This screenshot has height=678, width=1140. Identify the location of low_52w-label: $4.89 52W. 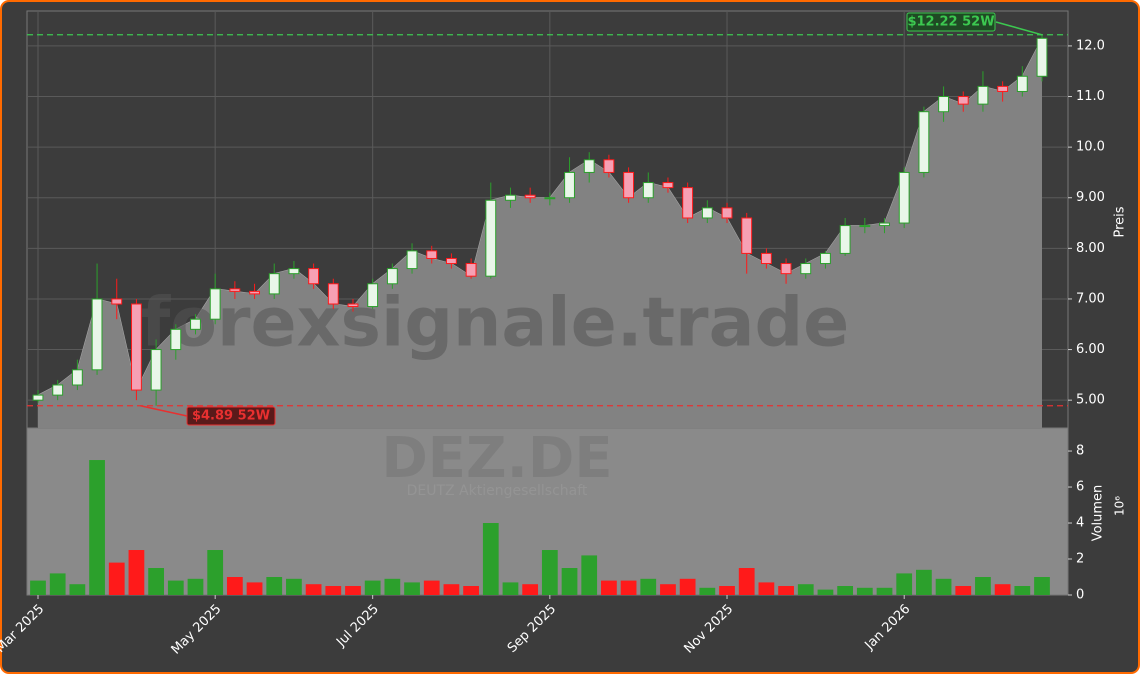
(231, 416).